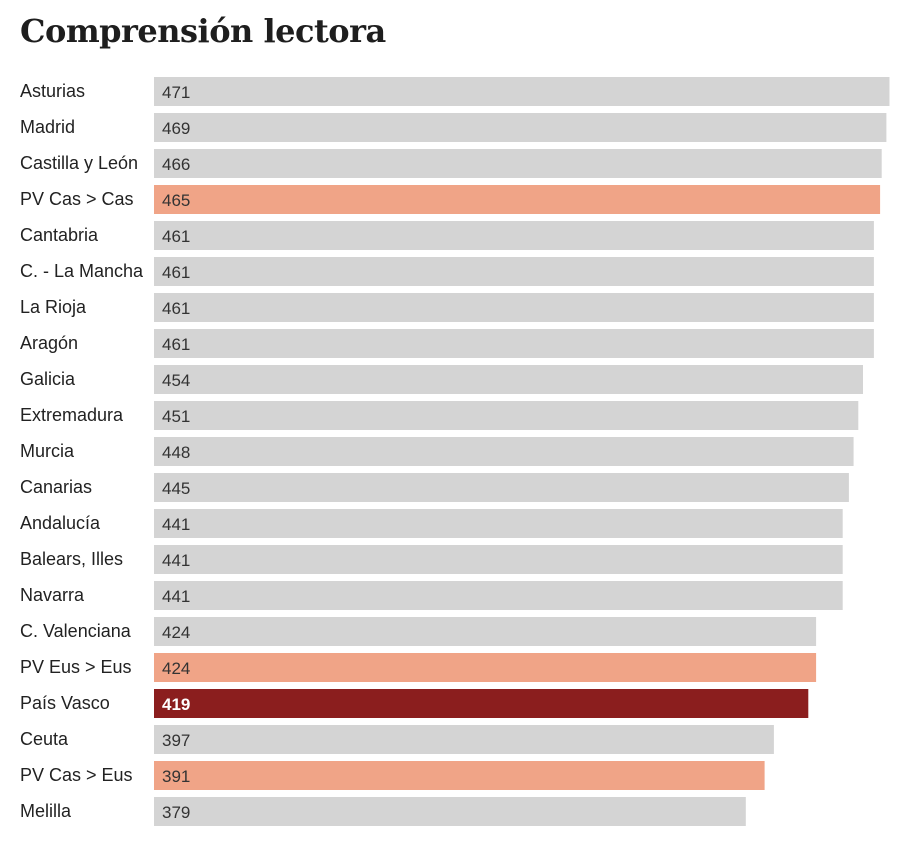 The image size is (919, 855). I want to click on value-label: 419, so click(176, 704).